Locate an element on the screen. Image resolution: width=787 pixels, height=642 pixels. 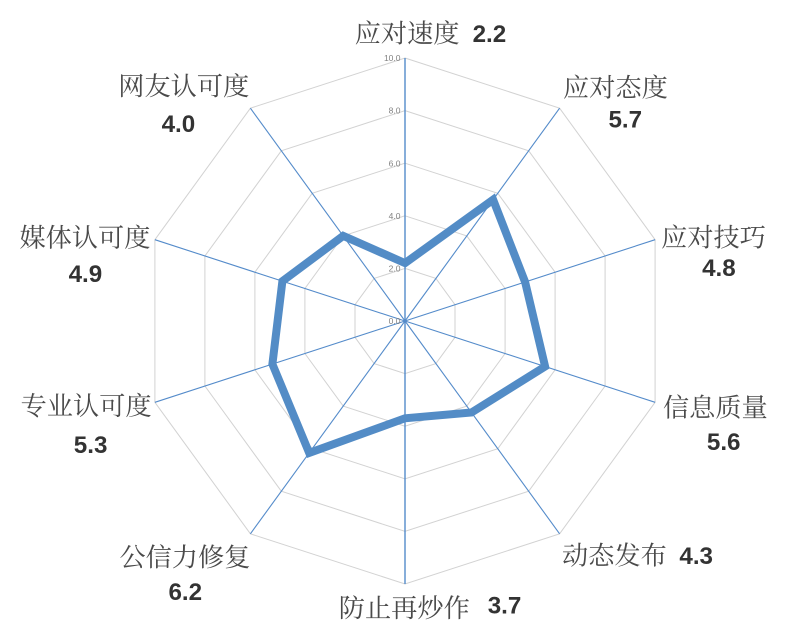
svg-text: 2.2 is located at coordinates (490, 34).